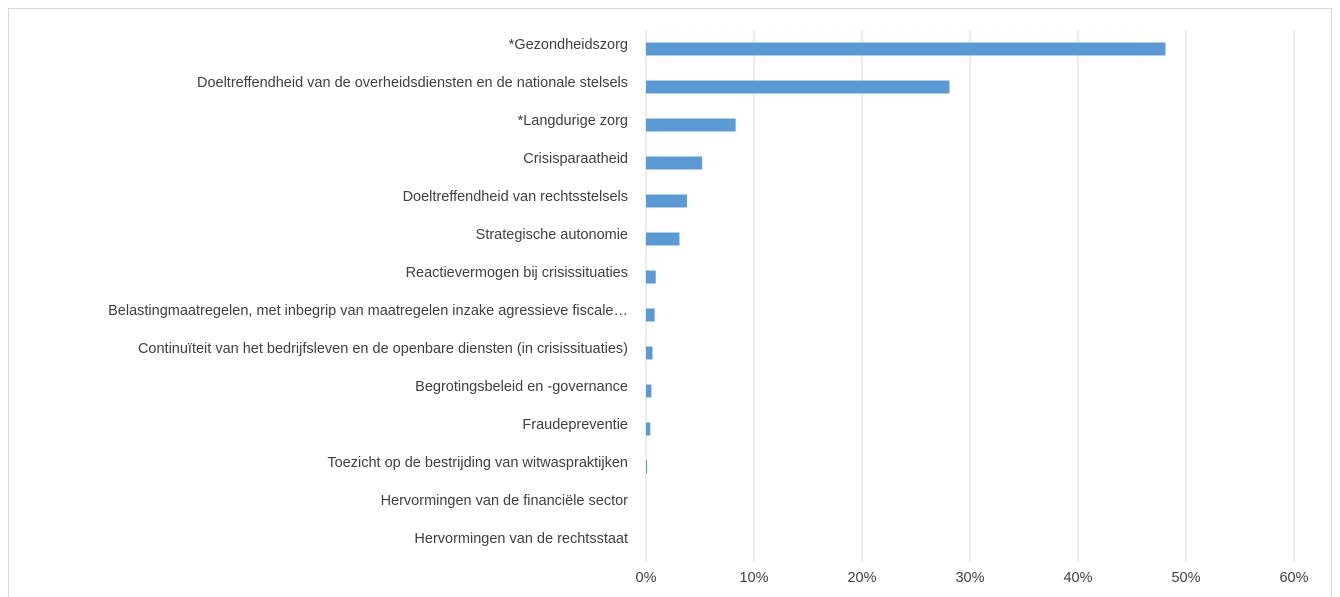  What do you see at coordinates (1293, 578) in the screenshot?
I see `x-tick-label: 60%` at bounding box center [1293, 578].